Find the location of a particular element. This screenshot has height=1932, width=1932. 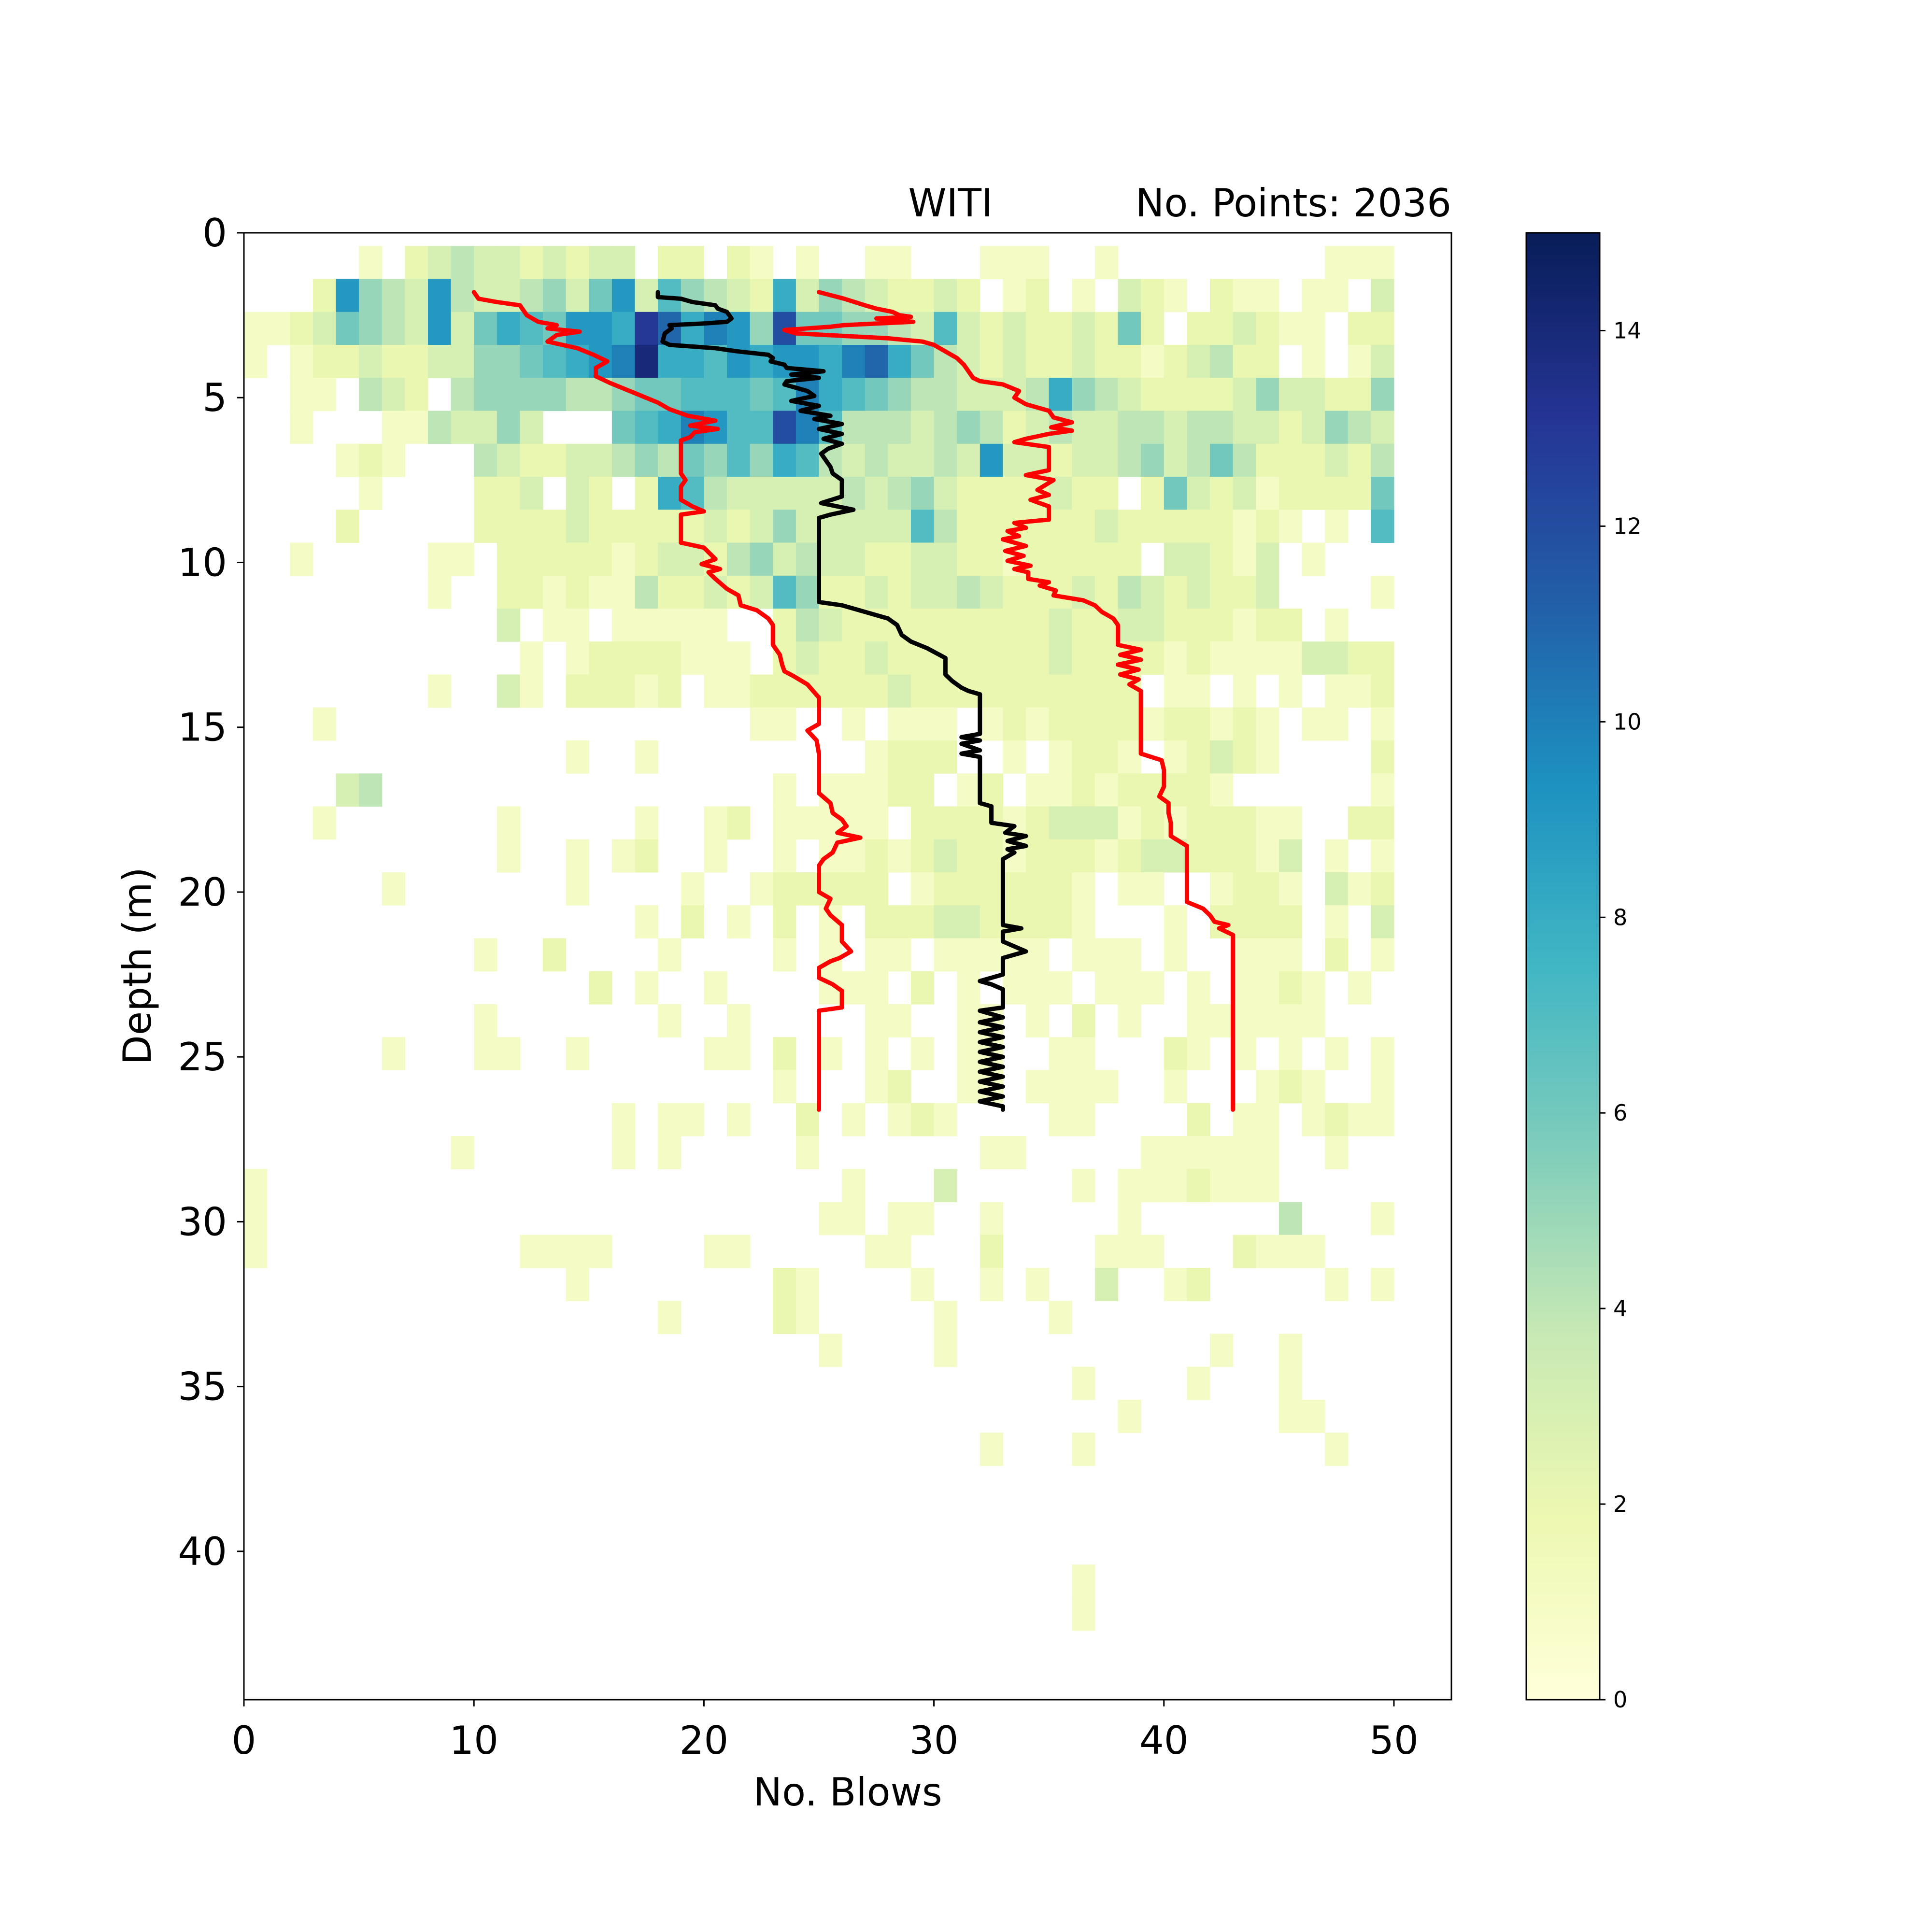

colorbar-gradient is located at coordinates (1563, 966).